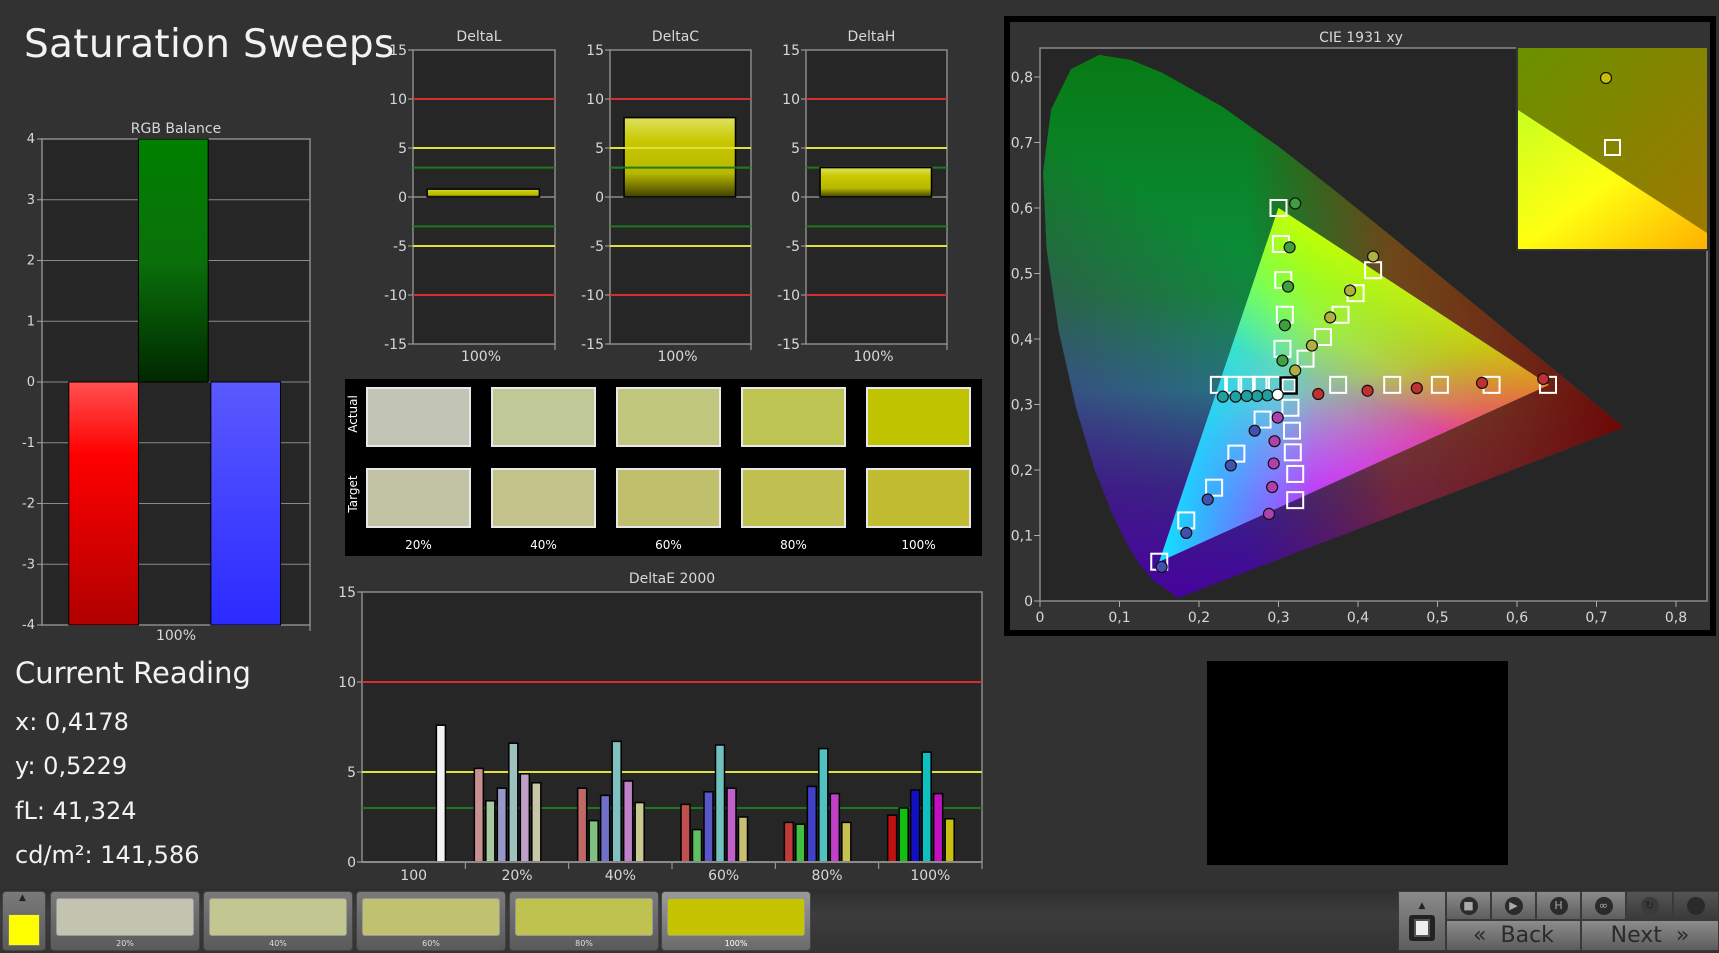 This screenshot has width=1719, height=953. What do you see at coordinates (103, 503) in the screenshot?
I see `rgb-bar-r` at bounding box center [103, 503].